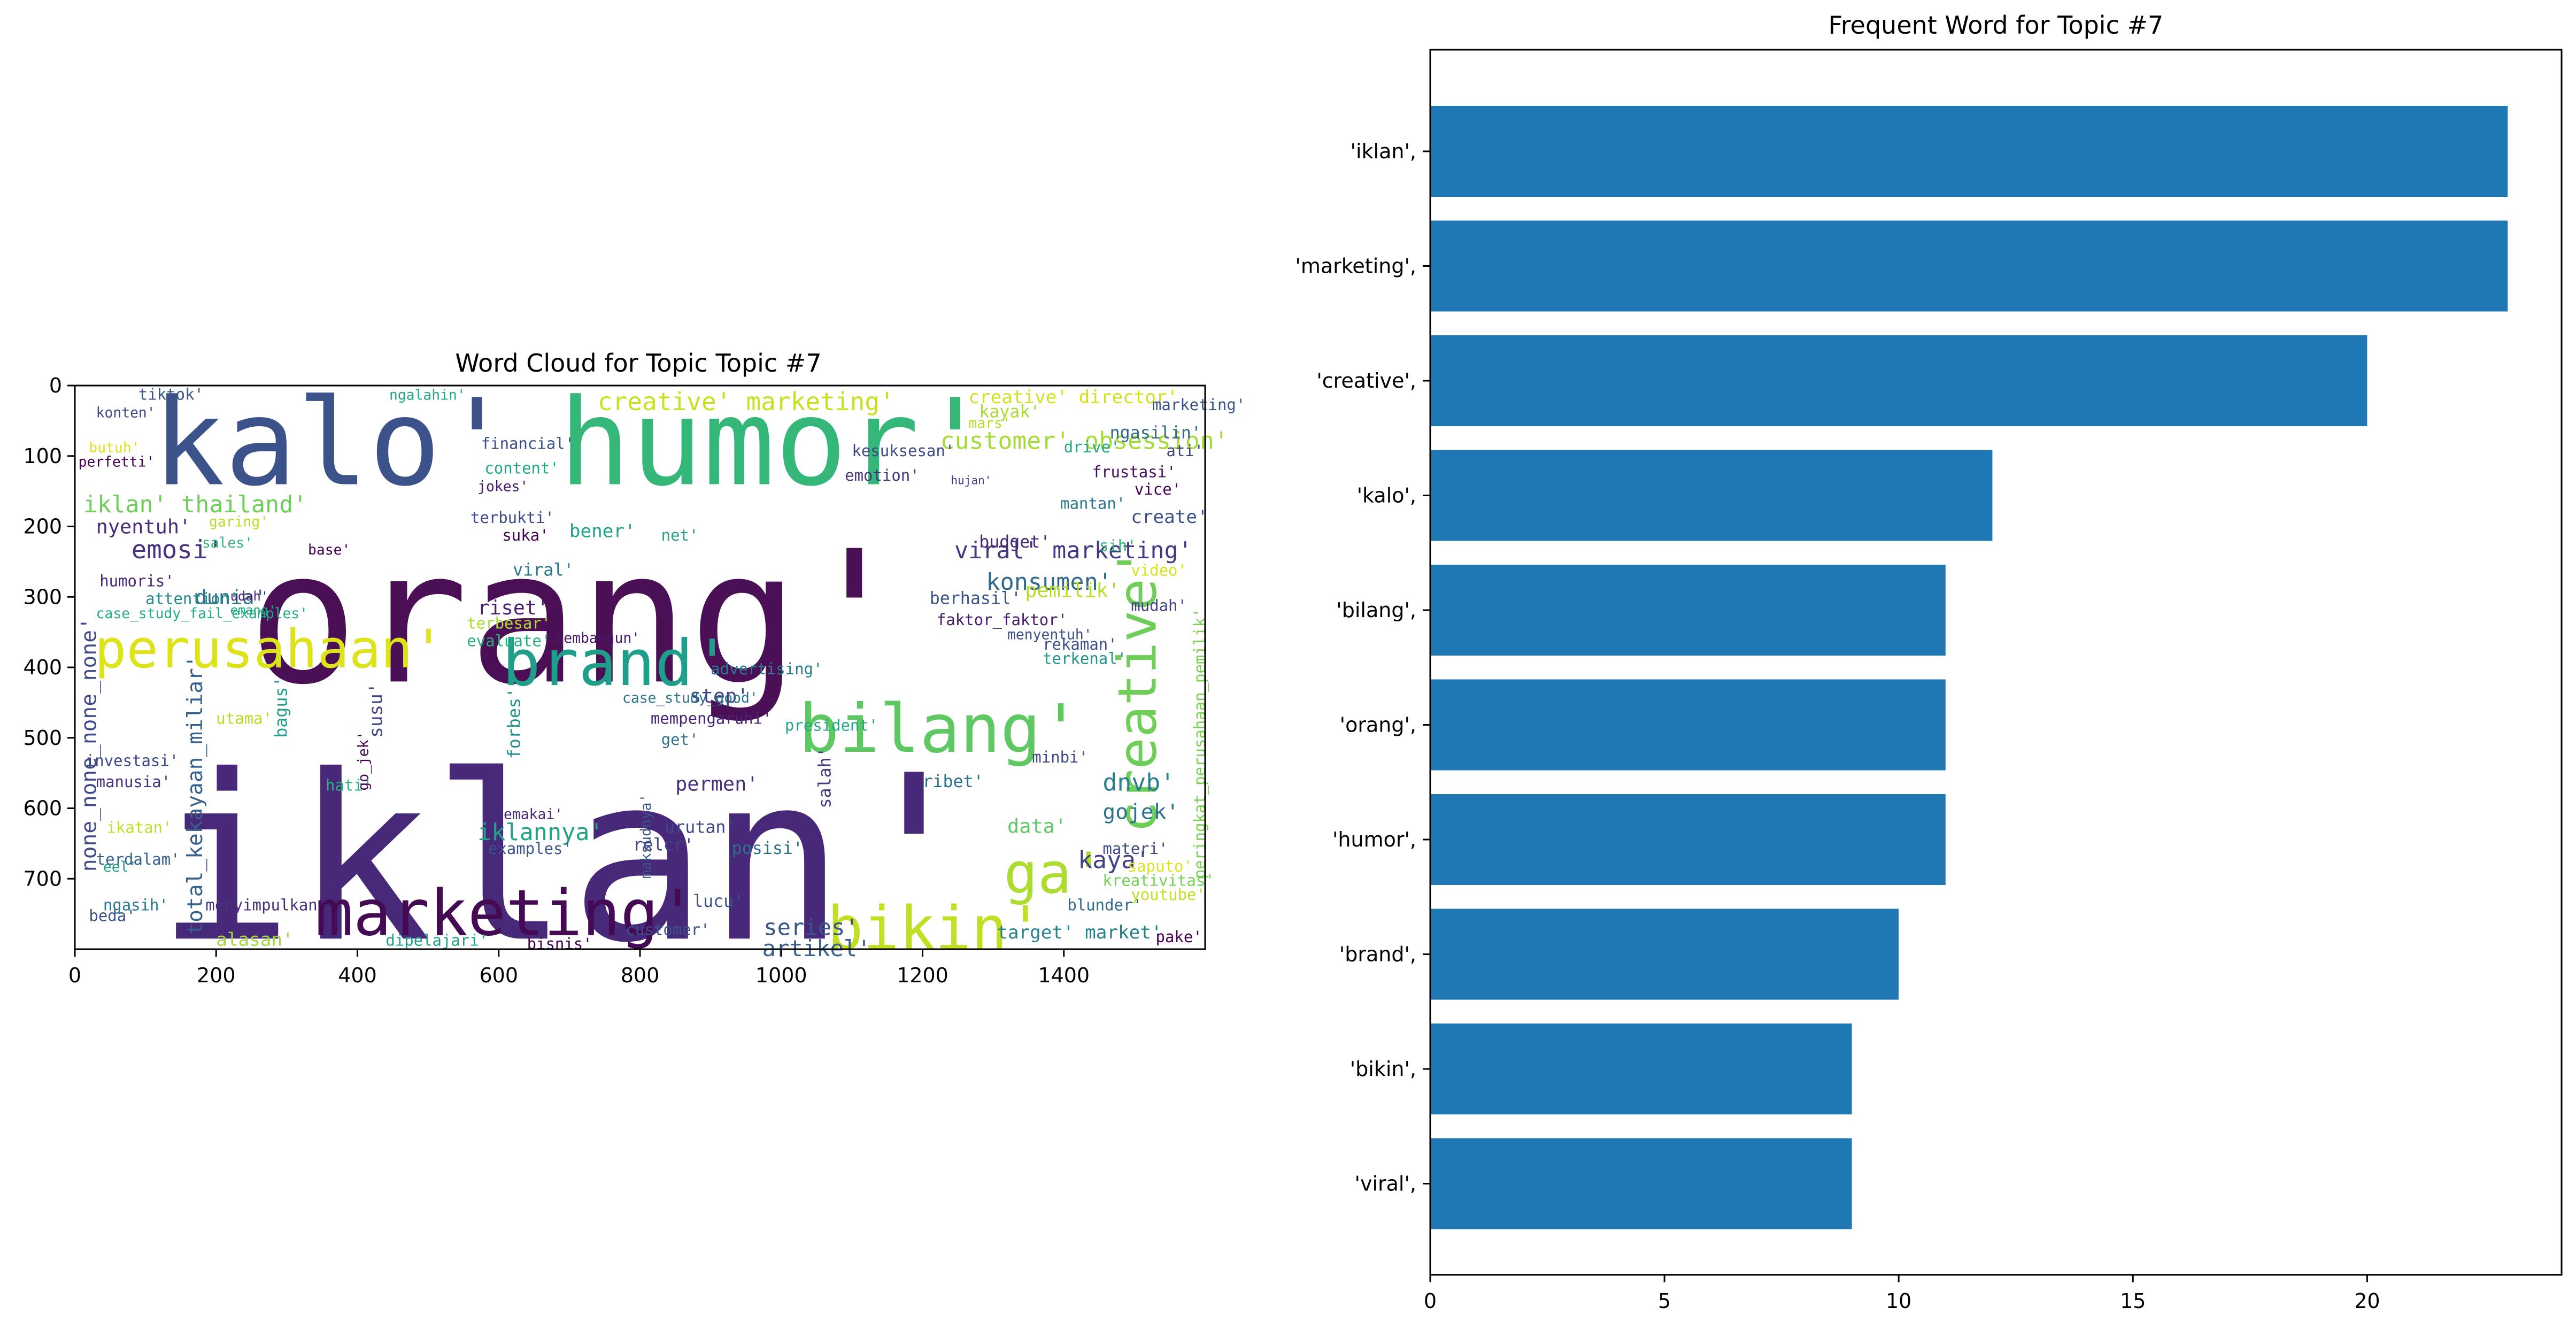  What do you see at coordinates (139, 828) in the screenshot?
I see `wordcloud-word: ikatan'` at bounding box center [139, 828].